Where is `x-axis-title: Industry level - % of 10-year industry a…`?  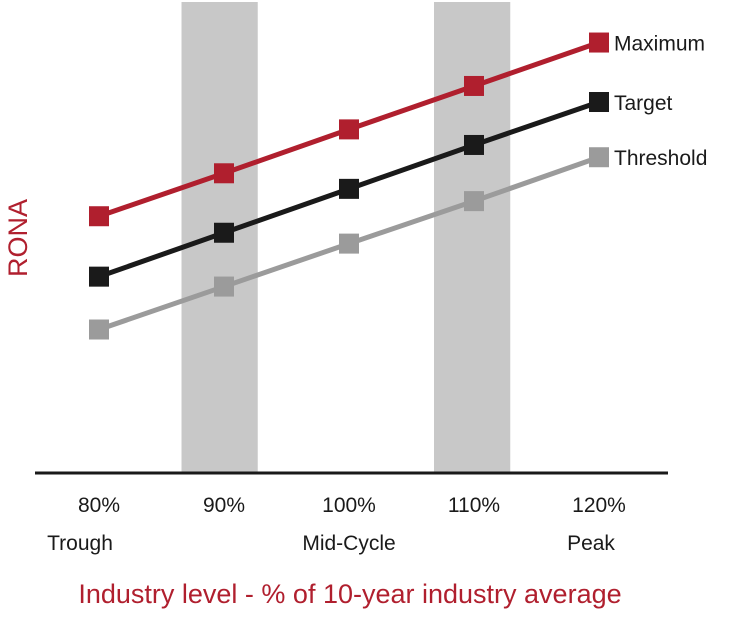
x-axis-title: Industry level - % of 10-year industry a… is located at coordinates (349, 594).